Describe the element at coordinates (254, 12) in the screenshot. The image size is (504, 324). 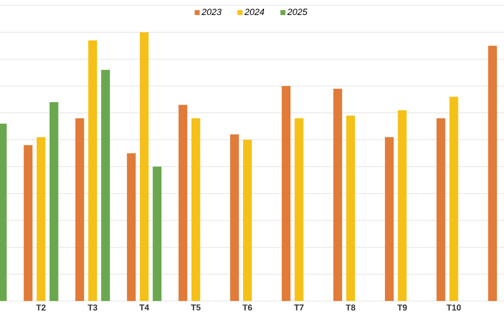
I see `legend-label: 2024` at that location.